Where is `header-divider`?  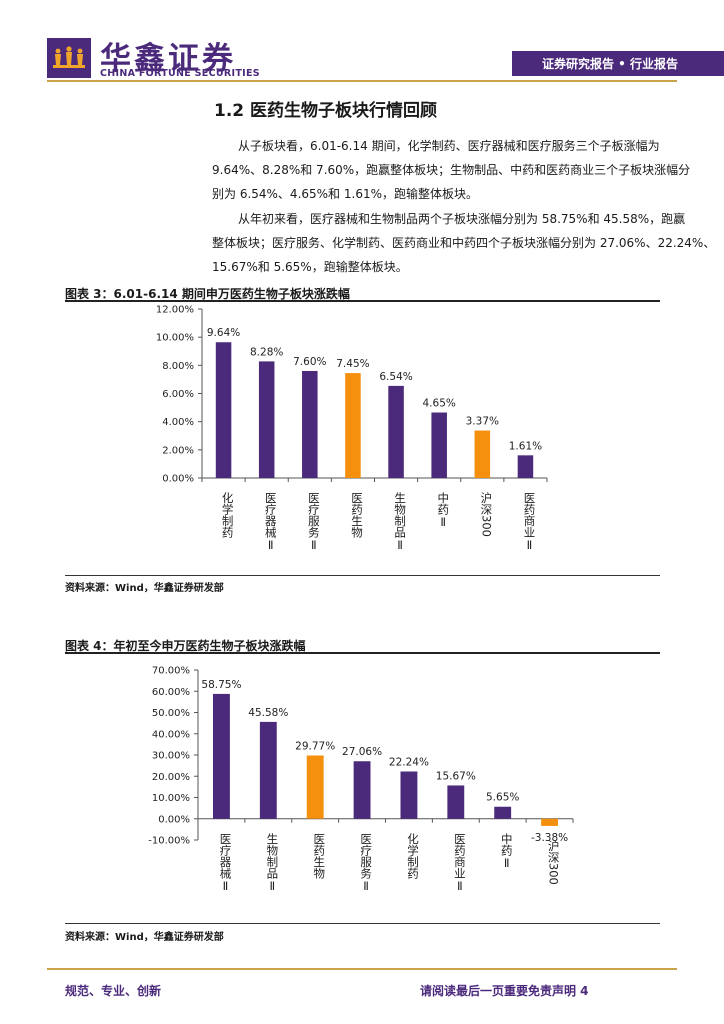
header-divider is located at coordinates (362, 81).